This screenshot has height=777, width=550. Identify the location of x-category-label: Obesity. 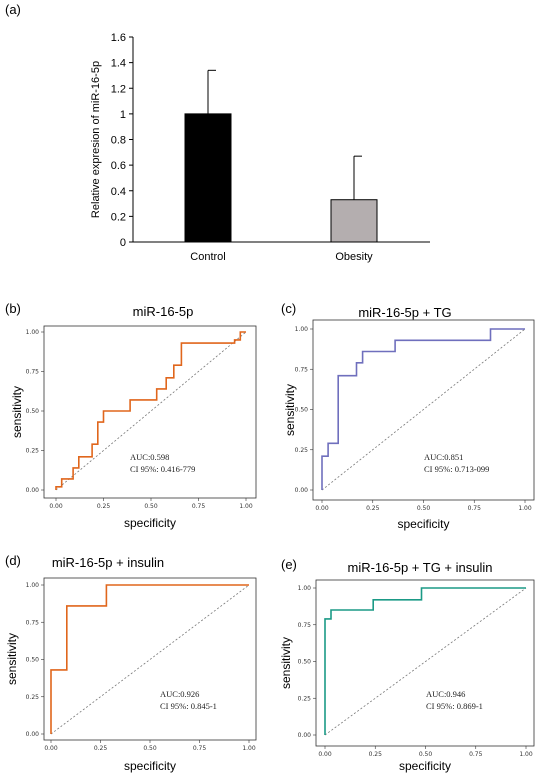
(354, 257).